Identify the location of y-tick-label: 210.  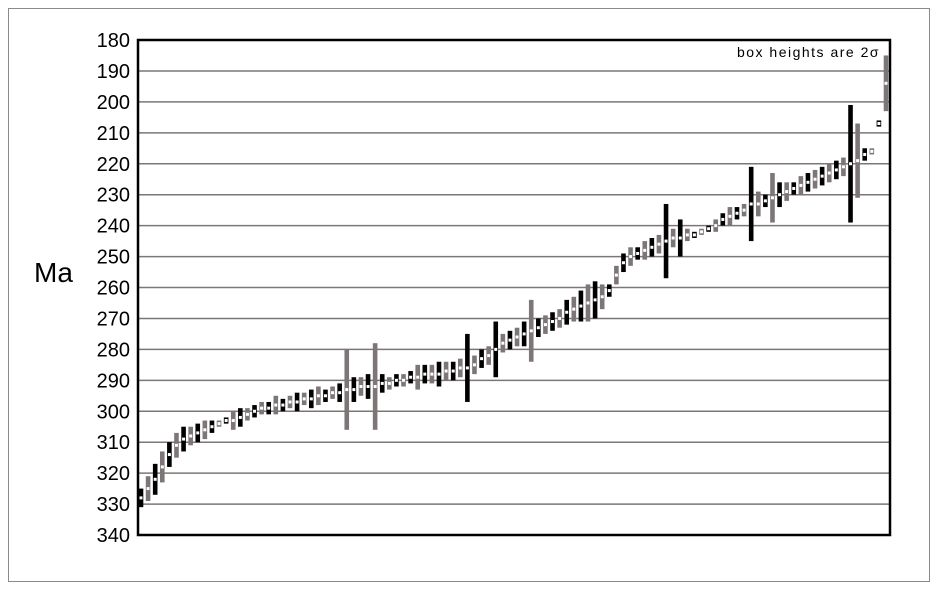
(113, 134).